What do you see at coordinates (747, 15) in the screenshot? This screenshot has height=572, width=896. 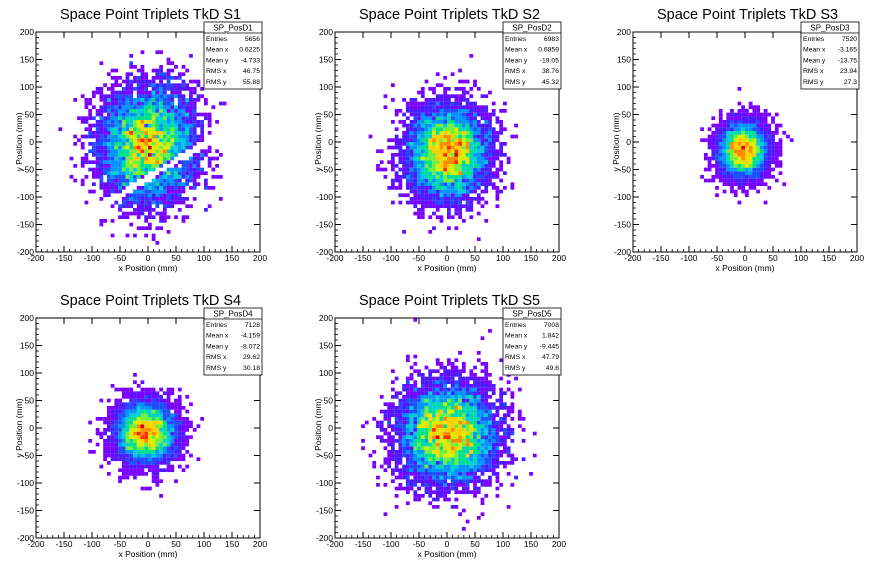 I see `chart-title: Space Point Triplets TkD S3` at bounding box center [747, 15].